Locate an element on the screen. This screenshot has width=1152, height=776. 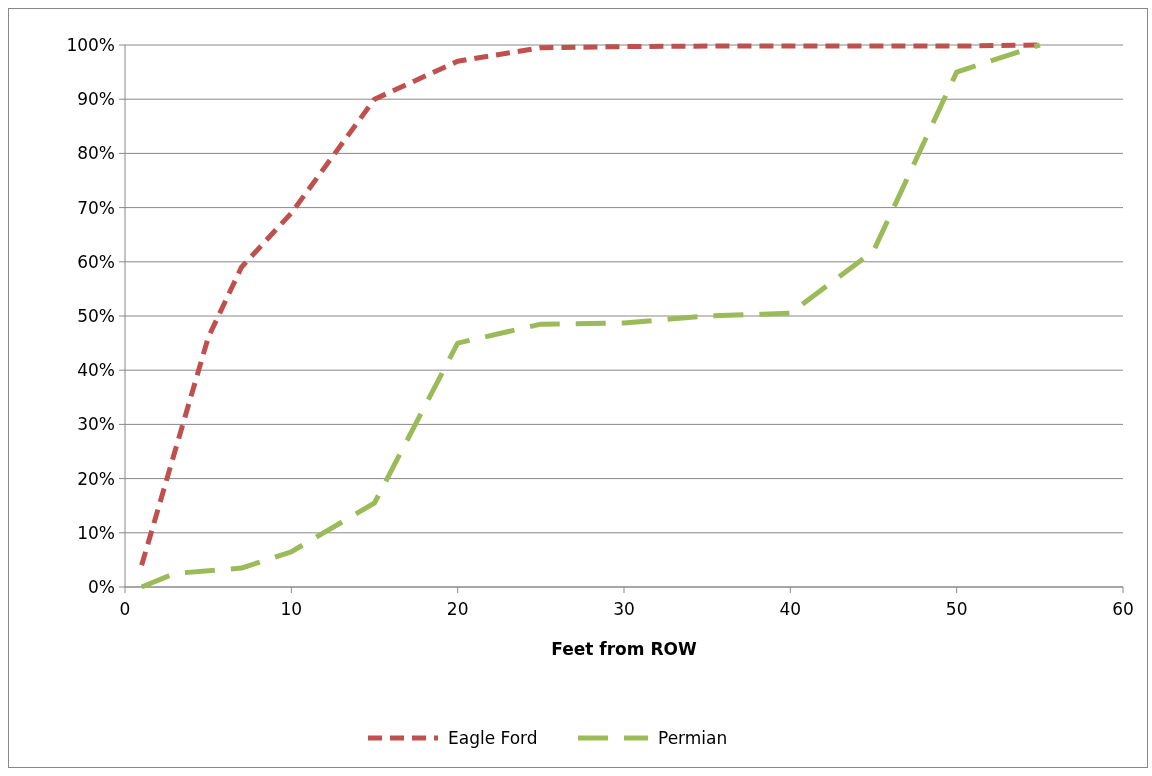
y-tick-label: 20% is located at coordinates (96, 478).